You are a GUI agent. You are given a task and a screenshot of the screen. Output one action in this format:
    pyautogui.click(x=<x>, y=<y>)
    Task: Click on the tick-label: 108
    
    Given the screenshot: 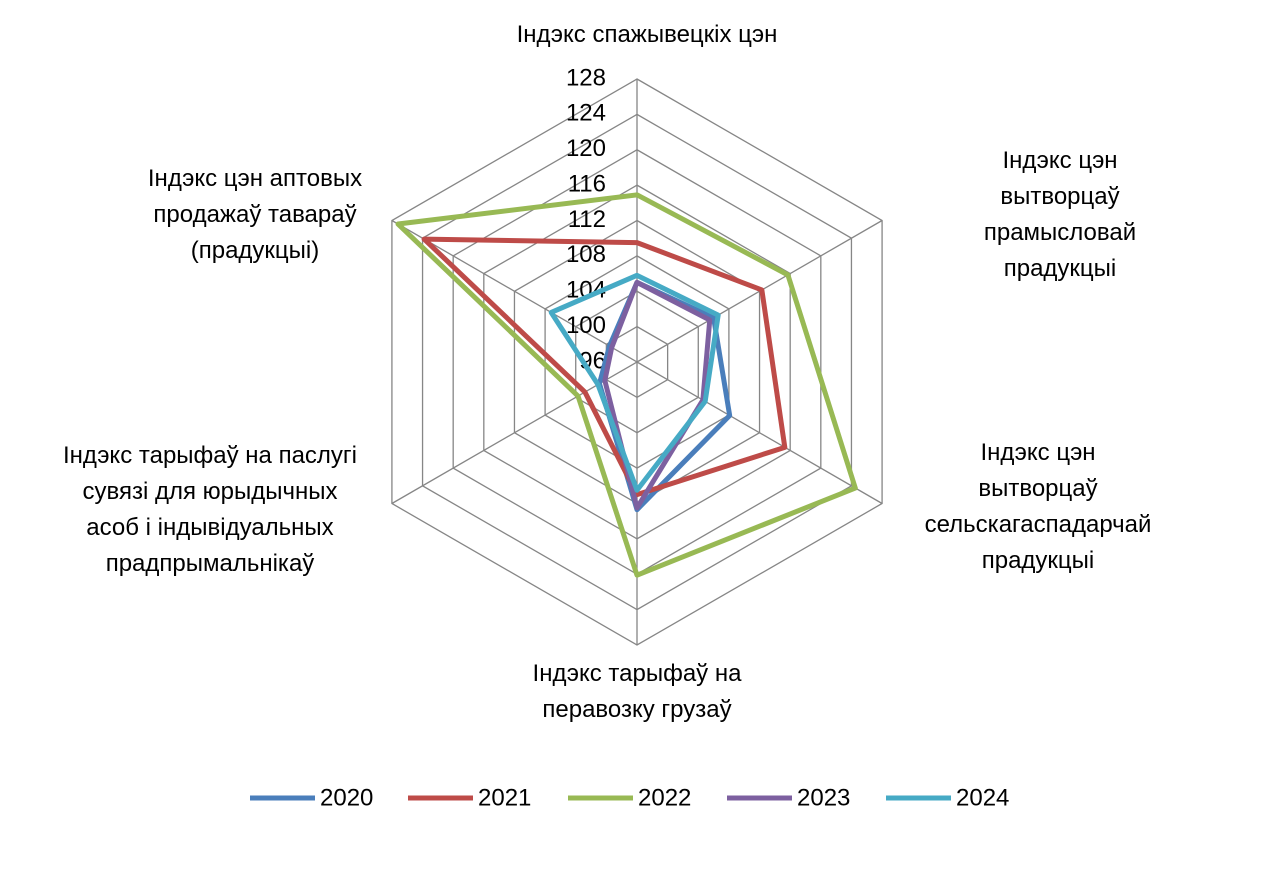 What is the action you would take?
    pyautogui.click(x=586, y=254)
    